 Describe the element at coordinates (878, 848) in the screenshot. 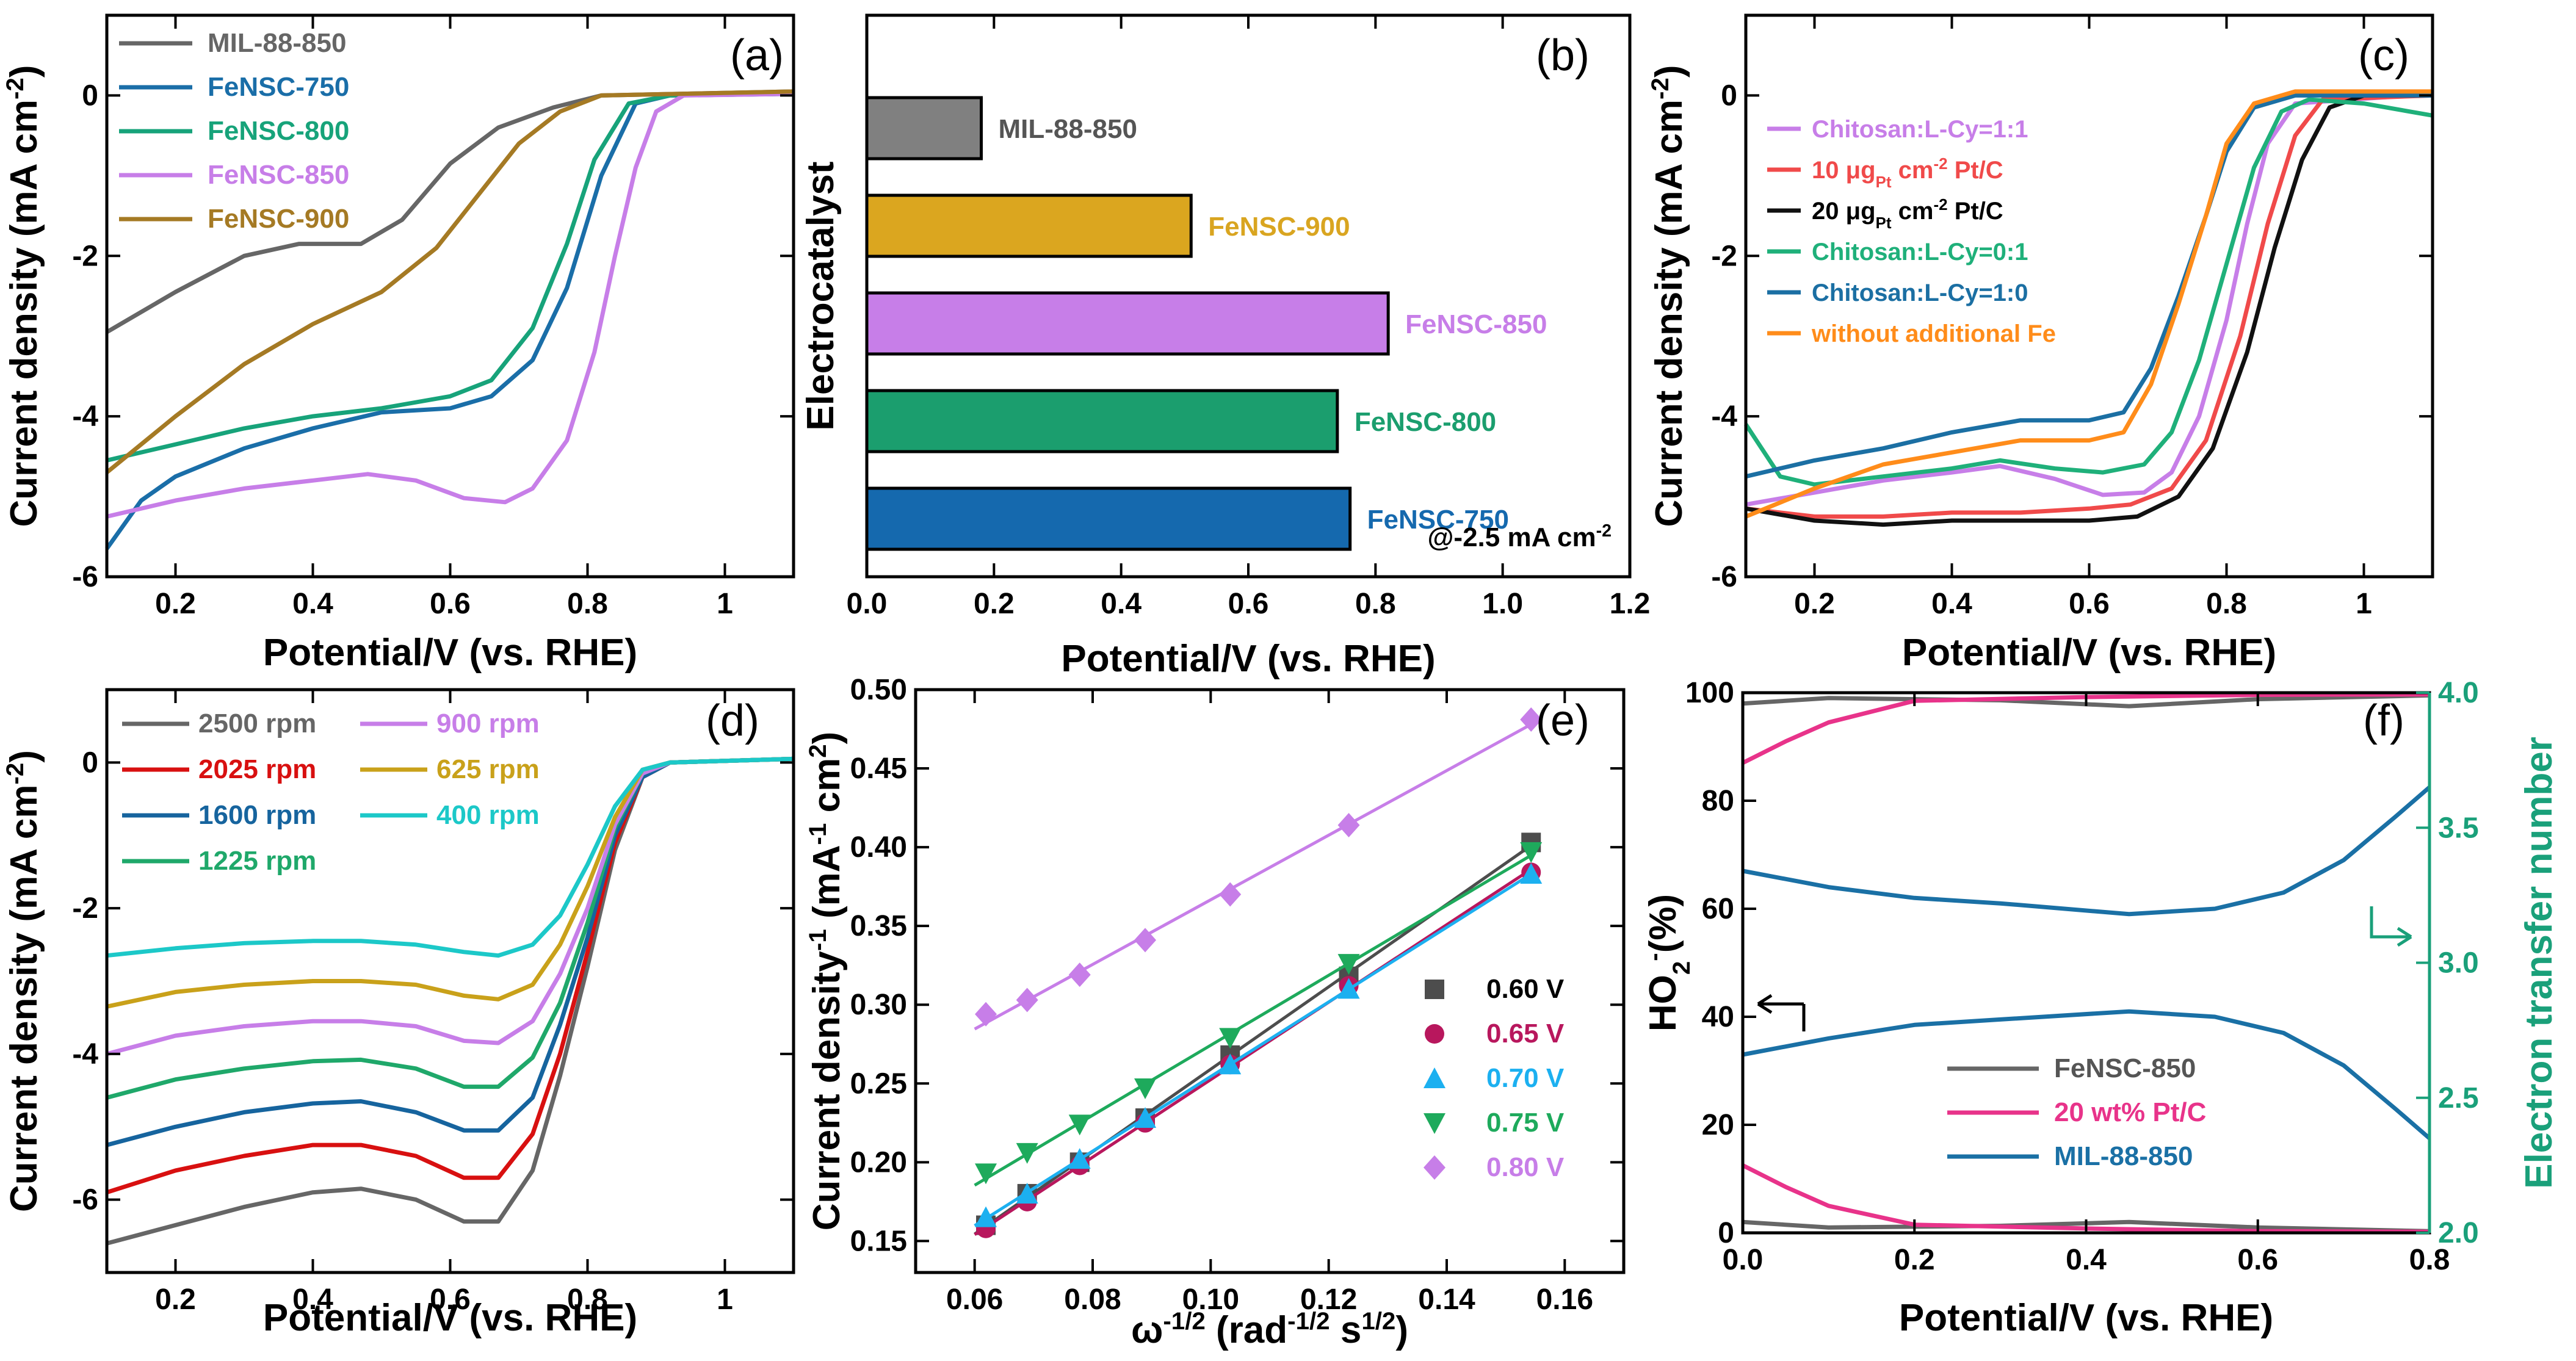

I see `y-tick-label: 0.40` at that location.